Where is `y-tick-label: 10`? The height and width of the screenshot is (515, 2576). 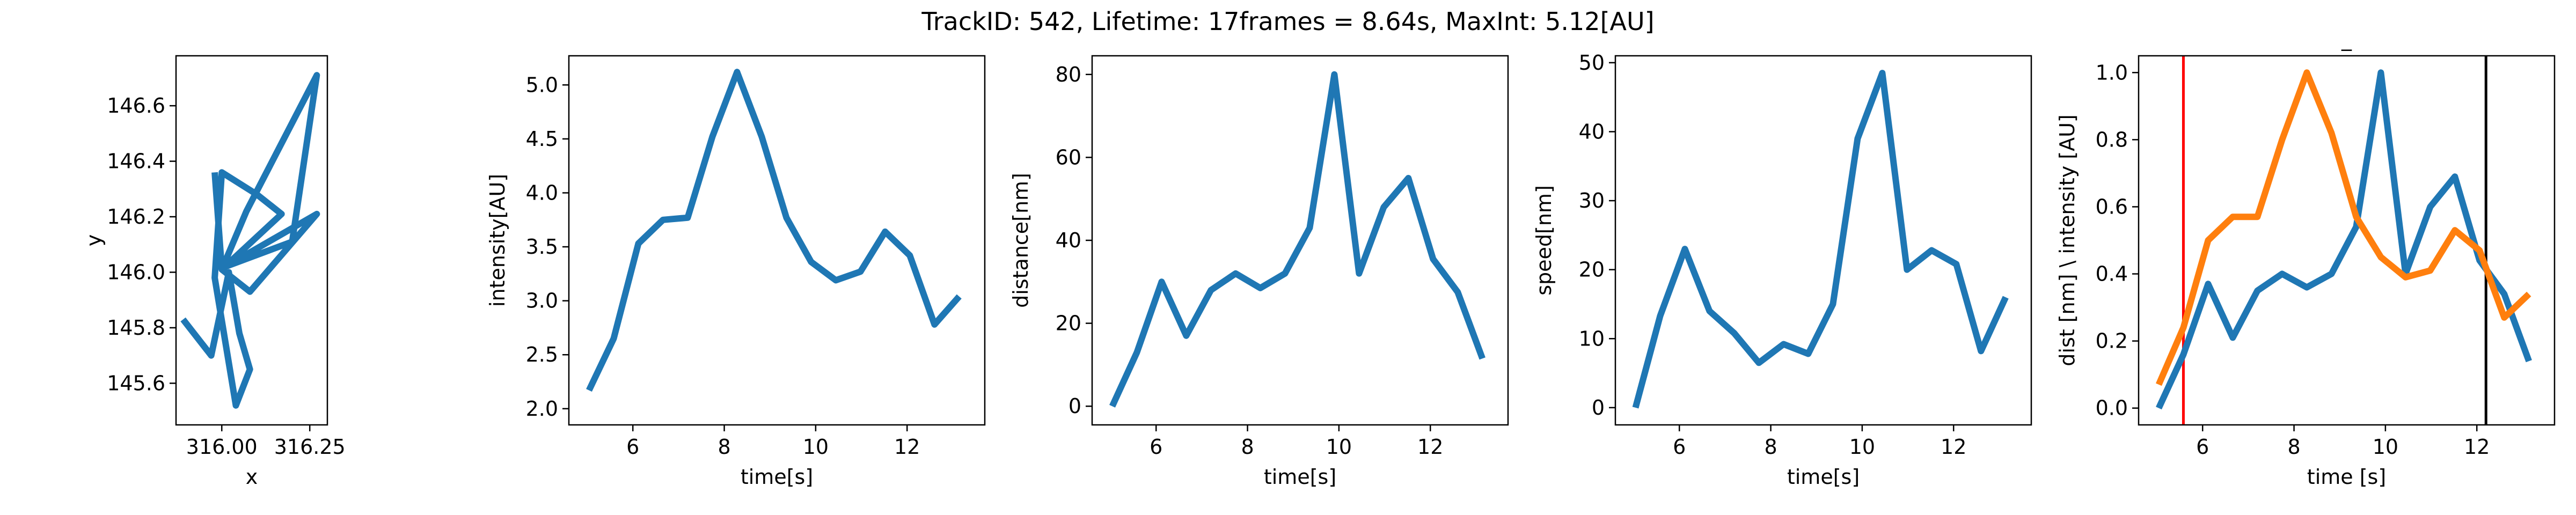 y-tick-label: 10 is located at coordinates (1592, 339).